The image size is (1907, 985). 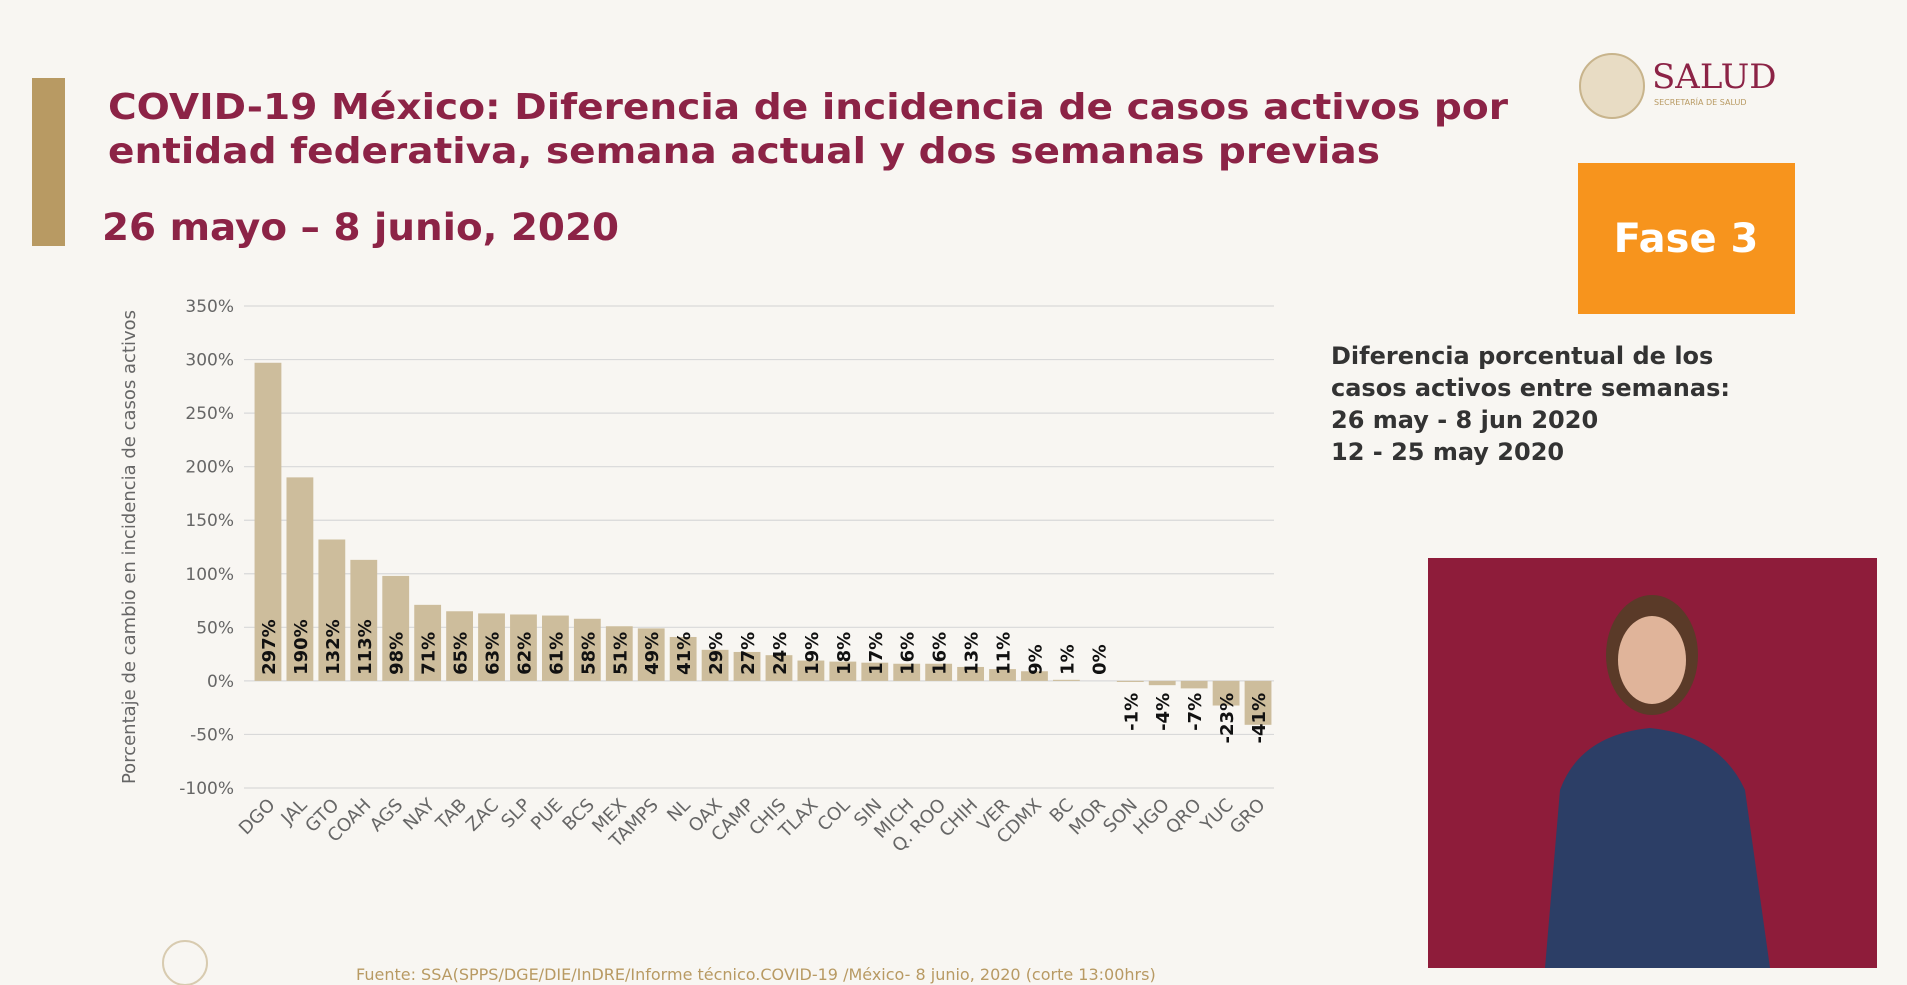 I want to click on data-label: 17%, so click(x=876, y=653).